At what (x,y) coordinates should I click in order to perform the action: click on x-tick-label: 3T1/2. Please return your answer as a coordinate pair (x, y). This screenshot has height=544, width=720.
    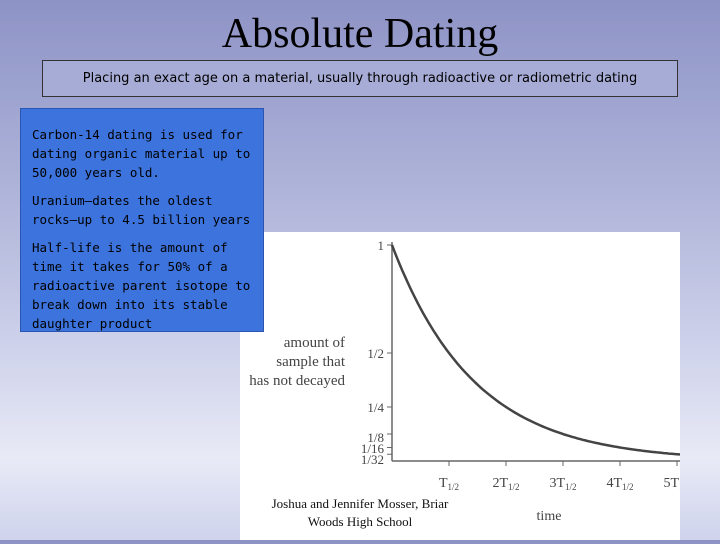
    Looking at the image, I should click on (562, 484).